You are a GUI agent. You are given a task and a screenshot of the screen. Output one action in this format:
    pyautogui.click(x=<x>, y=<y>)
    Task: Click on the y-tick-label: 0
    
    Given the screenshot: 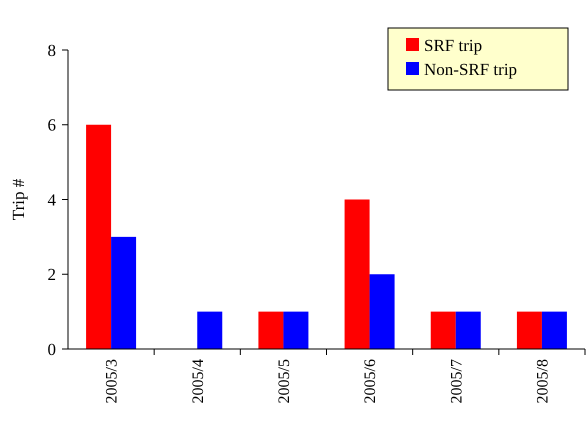 What is the action you would take?
    pyautogui.click(x=52, y=349)
    